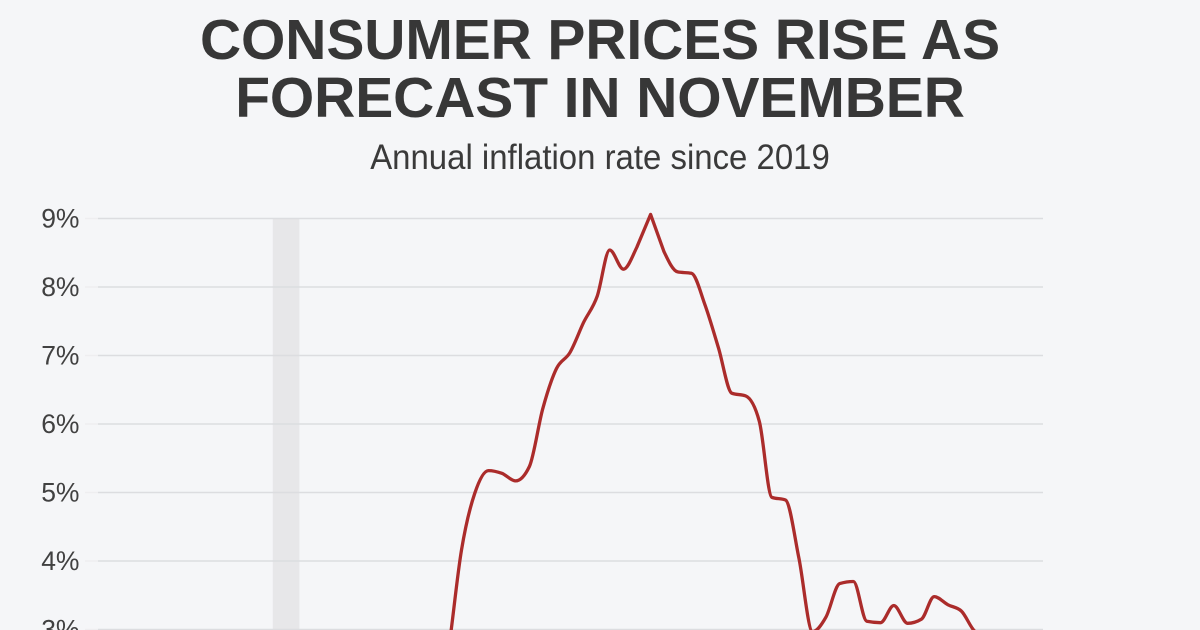 This screenshot has height=630, width=1200. I want to click on svg-text: 4%, so click(60, 561).